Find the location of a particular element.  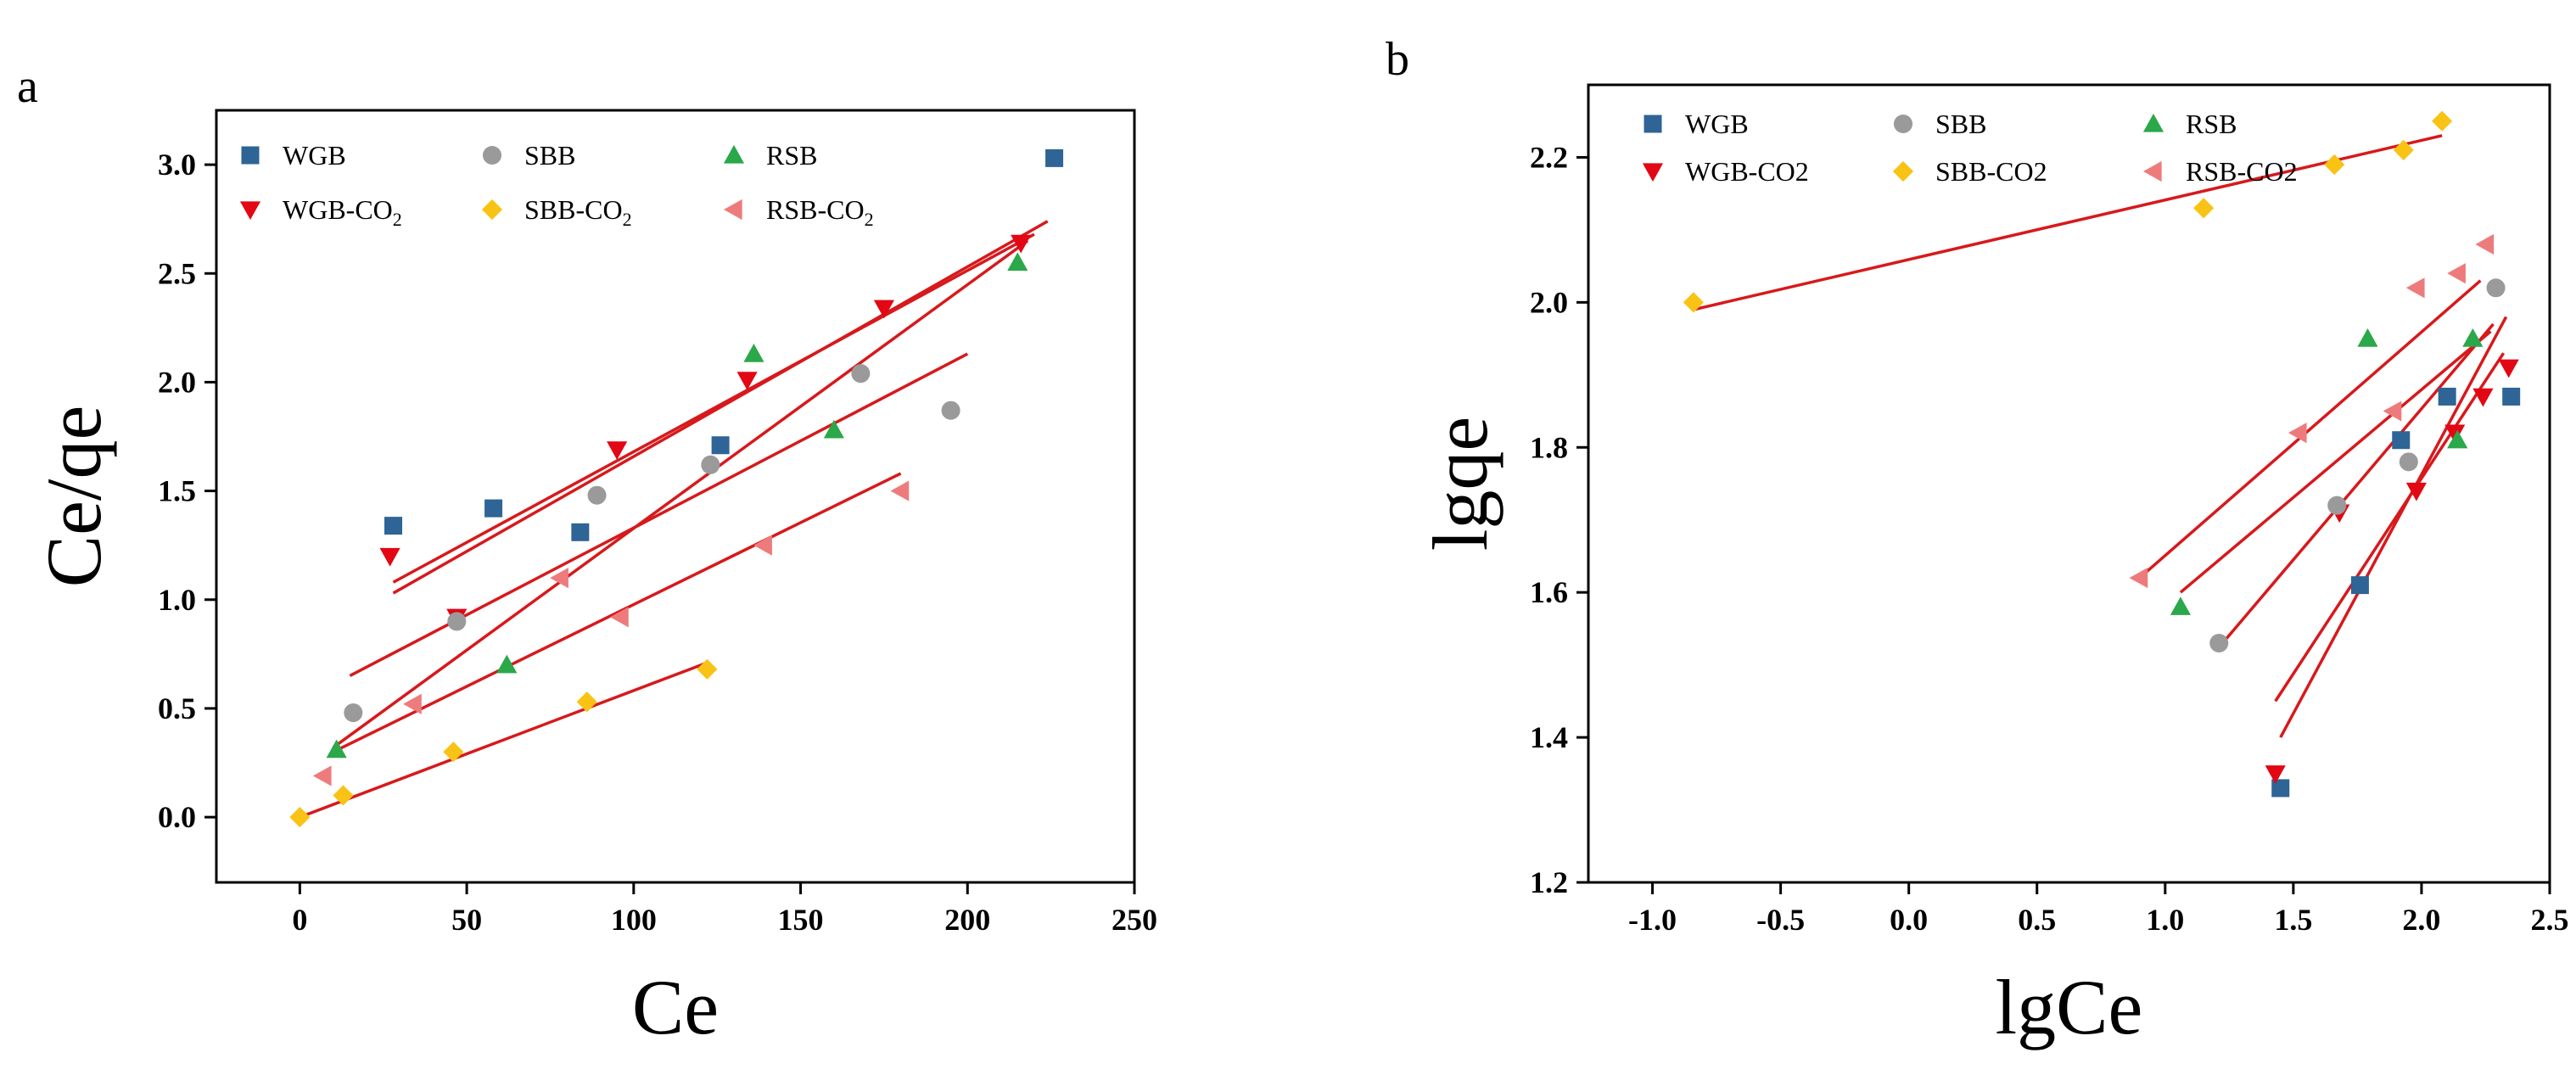

x-tick-label: 200 is located at coordinates (967, 920).